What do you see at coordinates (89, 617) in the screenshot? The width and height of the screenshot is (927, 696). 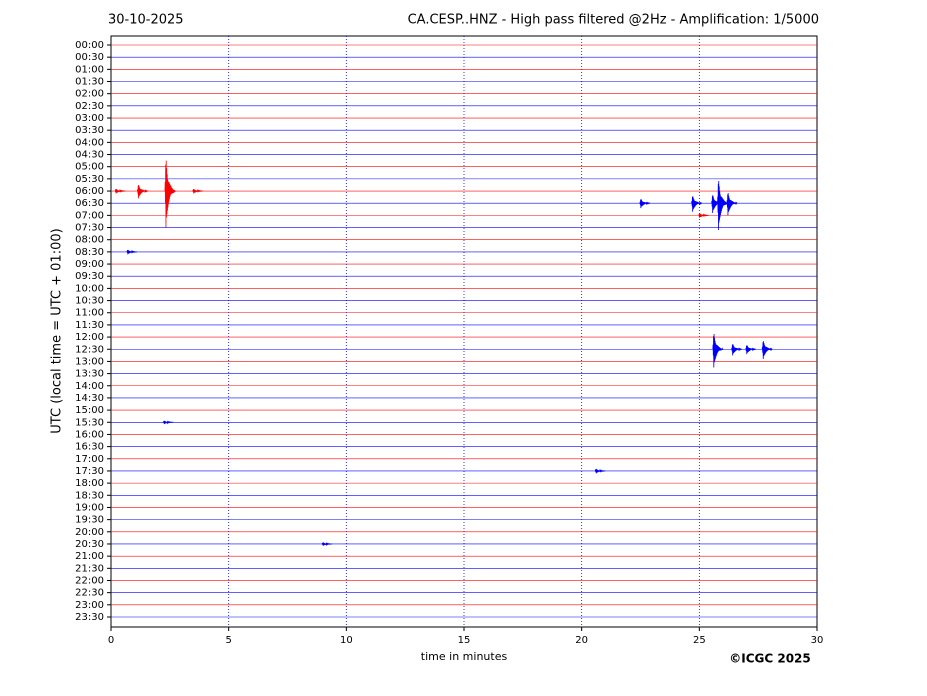 I see `y-tick-label: 23:30` at bounding box center [89, 617].